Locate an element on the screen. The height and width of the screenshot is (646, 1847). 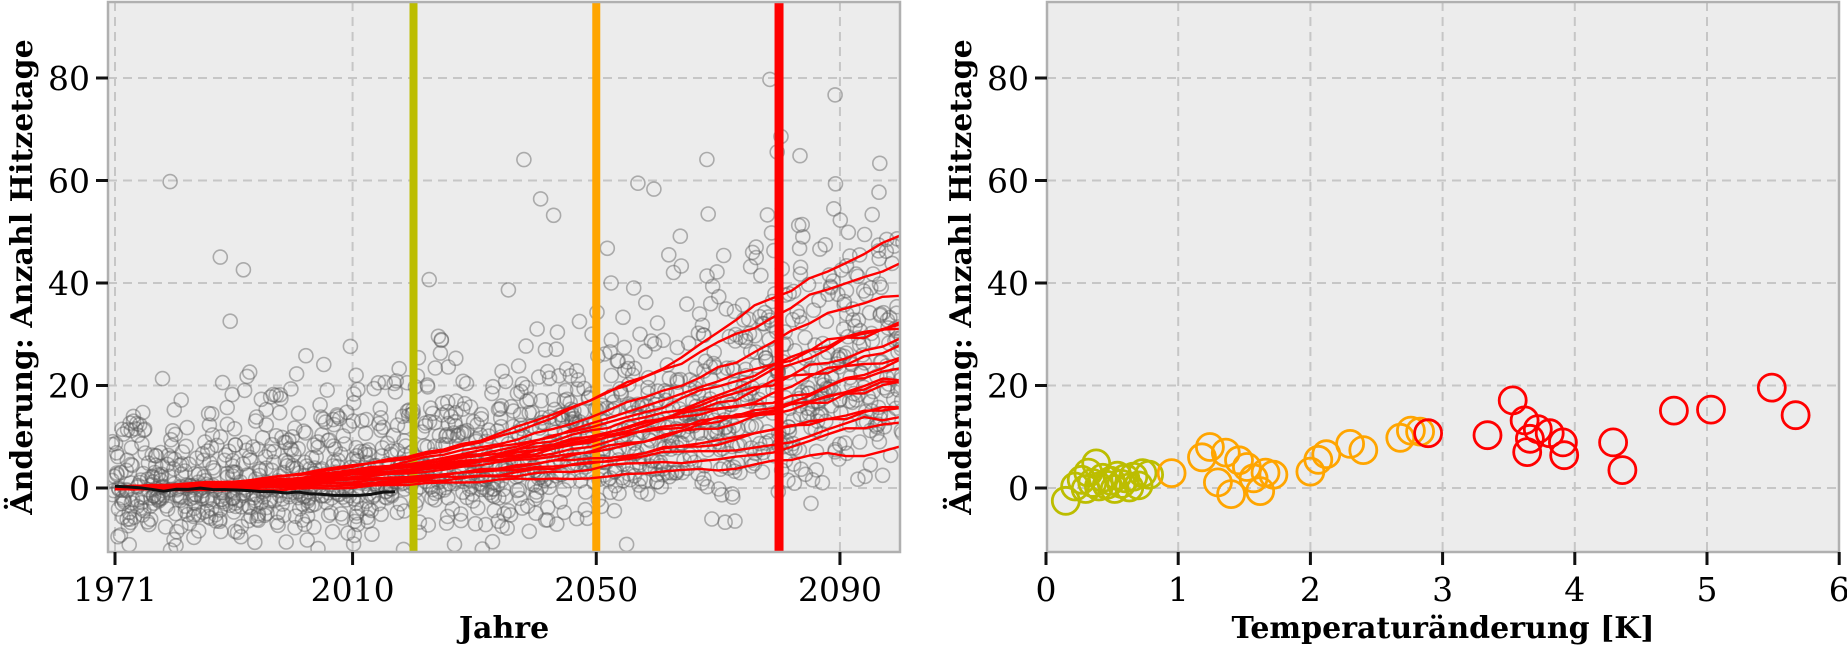
scatter-point-orange is located at coordinates (1231, 494).